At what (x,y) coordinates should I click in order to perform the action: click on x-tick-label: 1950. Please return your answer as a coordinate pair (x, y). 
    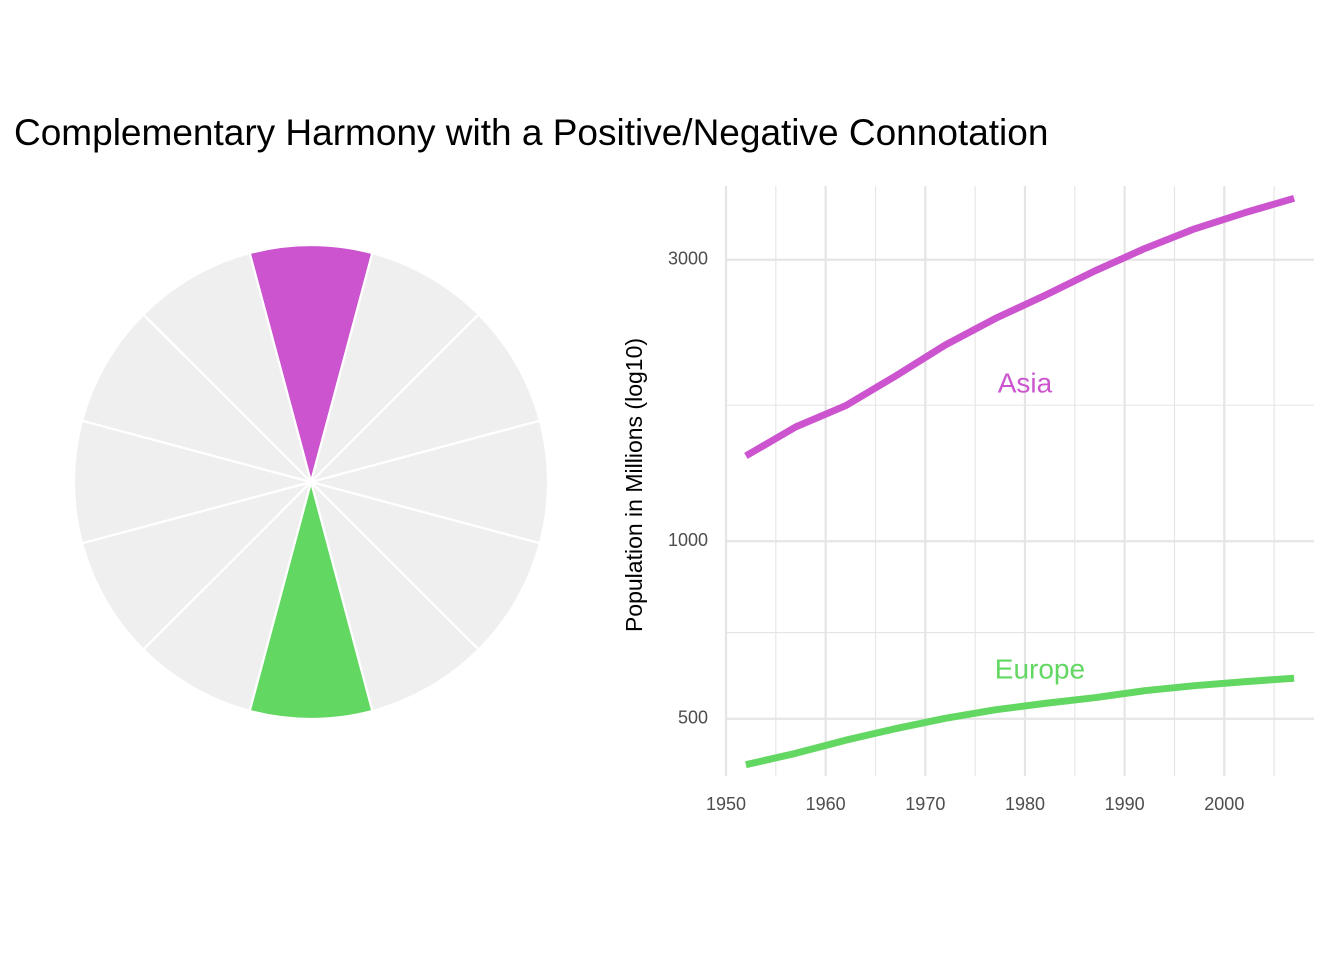
    Looking at the image, I should click on (726, 804).